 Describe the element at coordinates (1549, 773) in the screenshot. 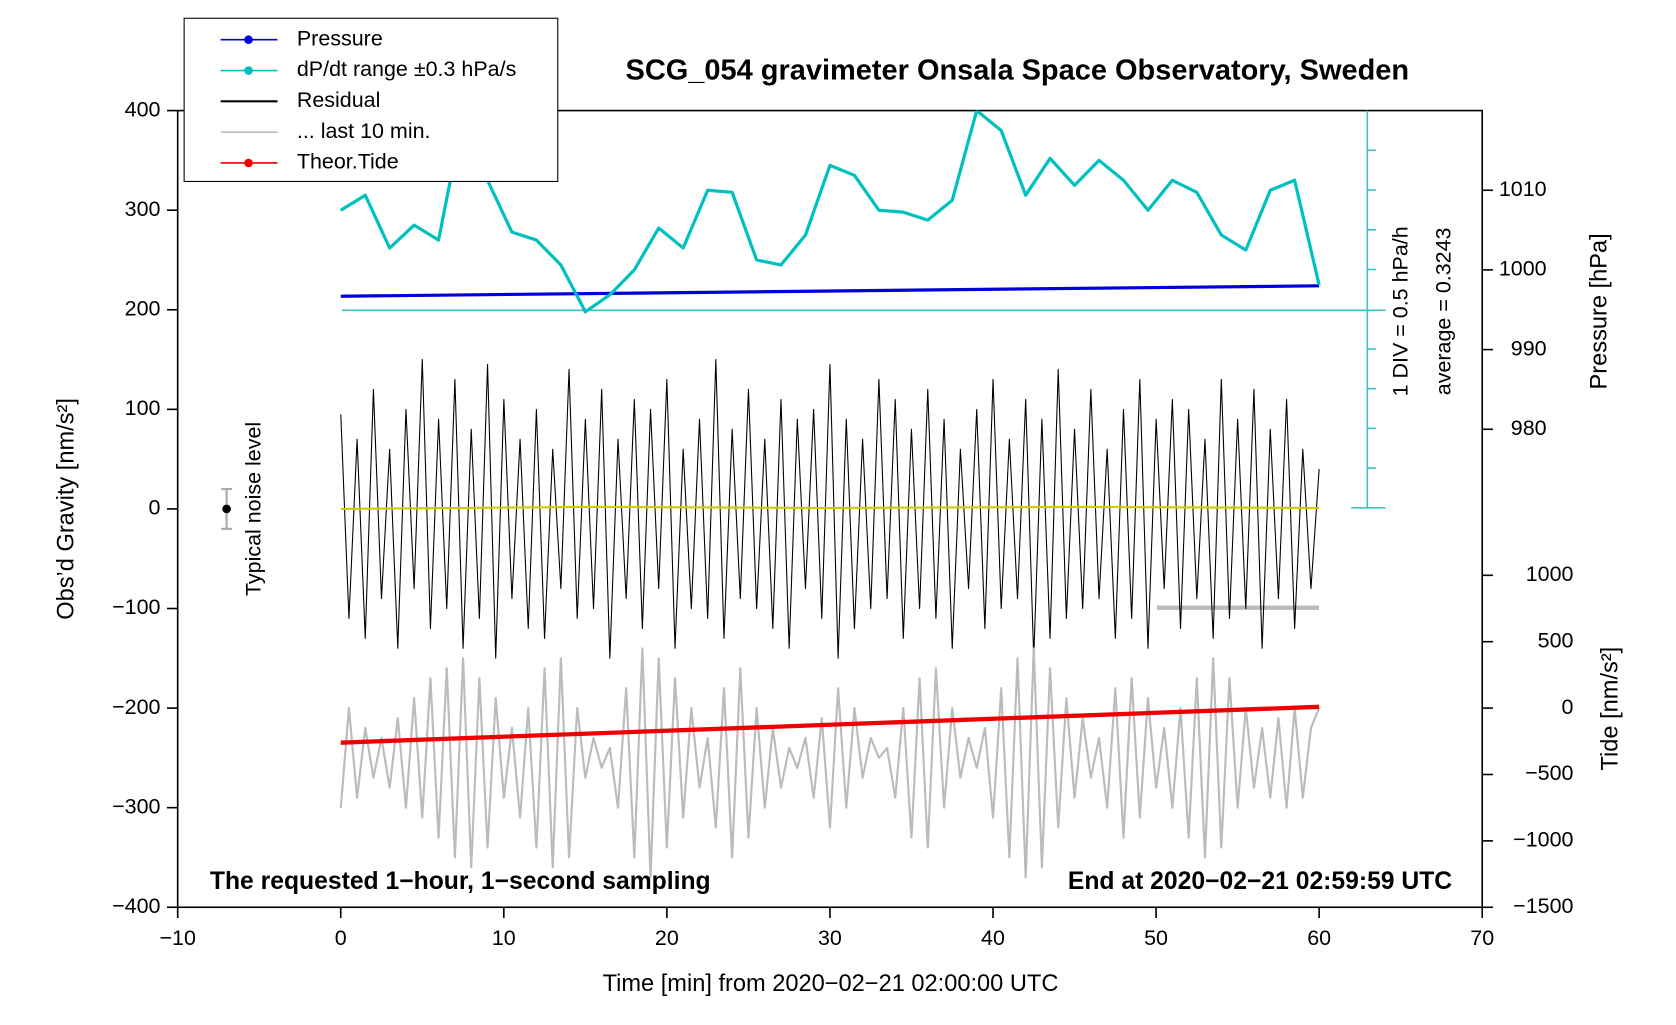

I see `y3-tick-label: −500` at that location.